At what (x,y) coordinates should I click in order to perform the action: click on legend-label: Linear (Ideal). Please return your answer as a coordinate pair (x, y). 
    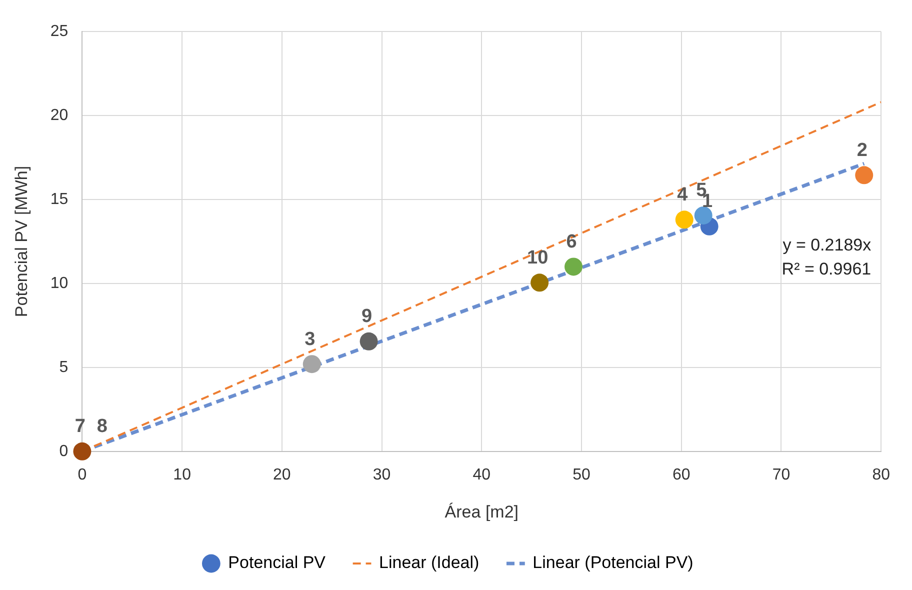
    Looking at the image, I should click on (429, 562).